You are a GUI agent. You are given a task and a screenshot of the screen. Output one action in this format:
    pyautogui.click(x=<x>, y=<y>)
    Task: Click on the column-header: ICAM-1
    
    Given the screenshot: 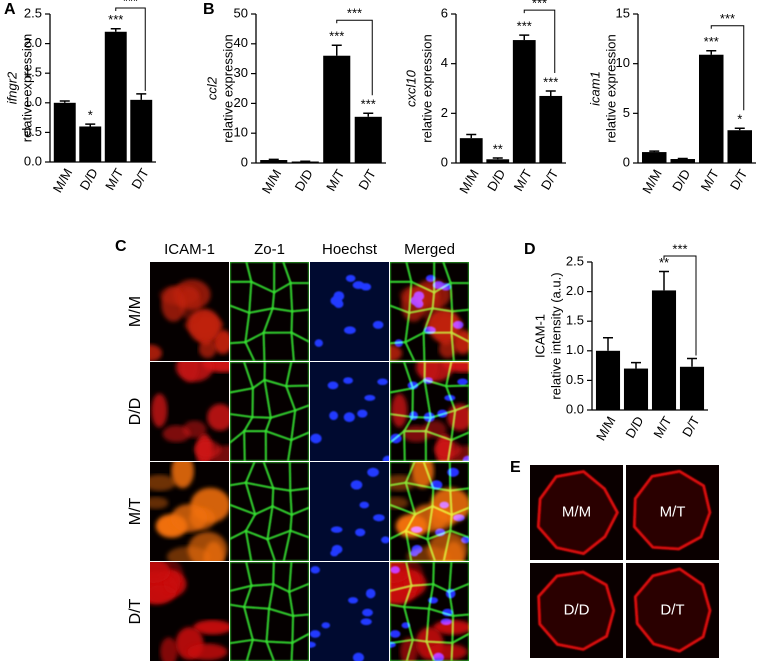 What is the action you would take?
    pyautogui.click(x=189, y=249)
    